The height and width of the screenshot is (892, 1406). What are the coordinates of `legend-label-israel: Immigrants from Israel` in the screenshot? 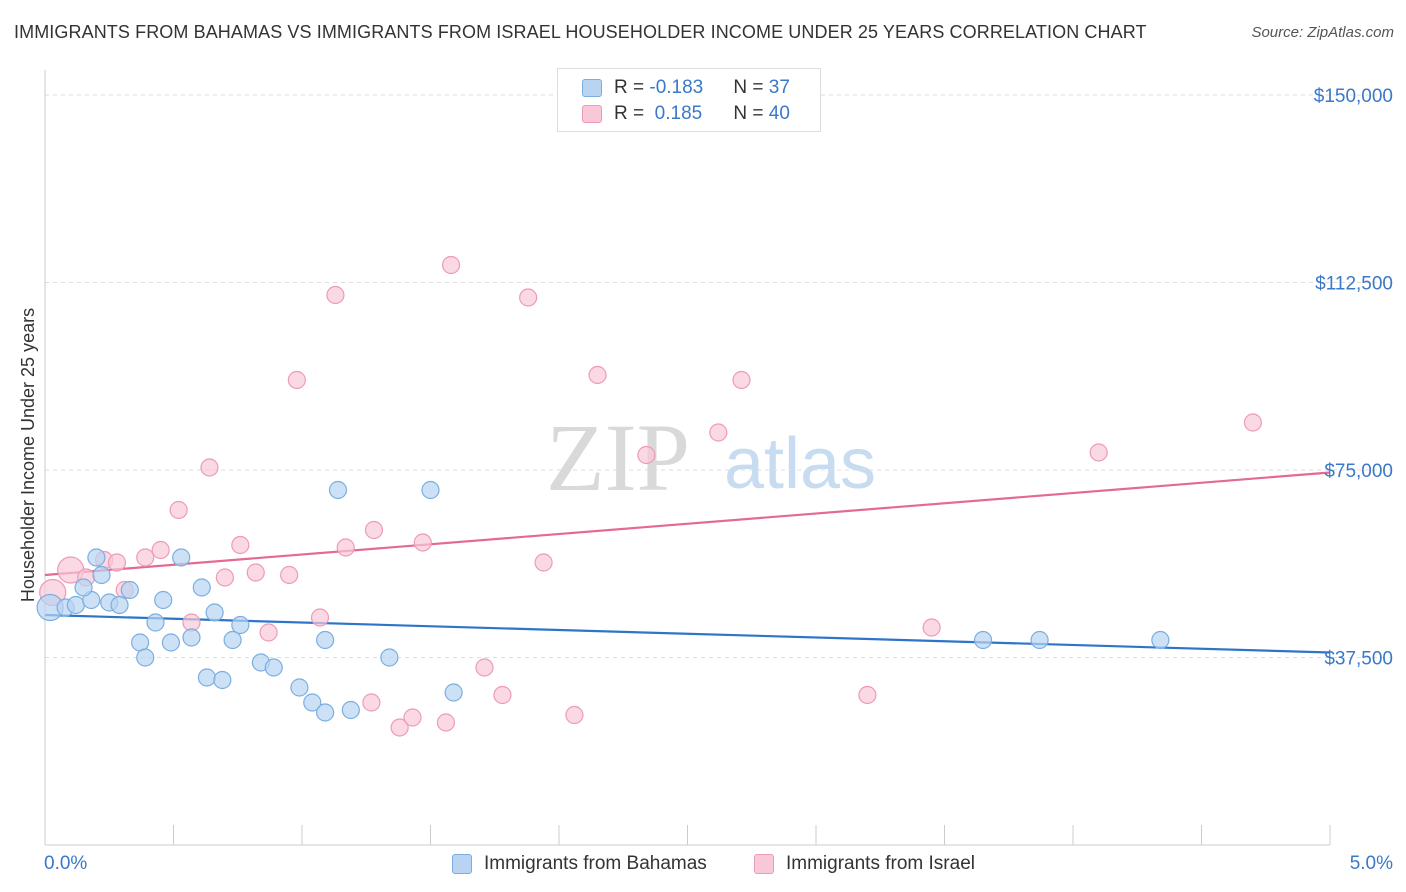 It's located at (880, 863).